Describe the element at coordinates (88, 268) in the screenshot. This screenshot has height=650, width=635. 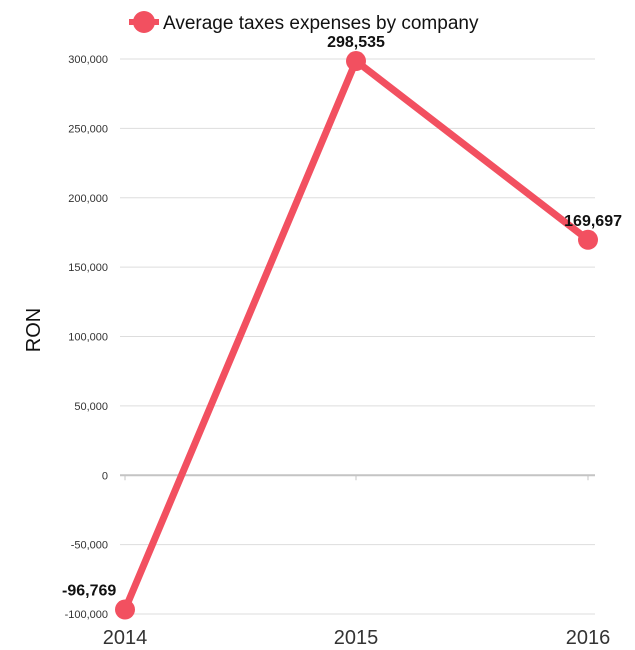
I see `y-tick-label: 150,000` at that location.